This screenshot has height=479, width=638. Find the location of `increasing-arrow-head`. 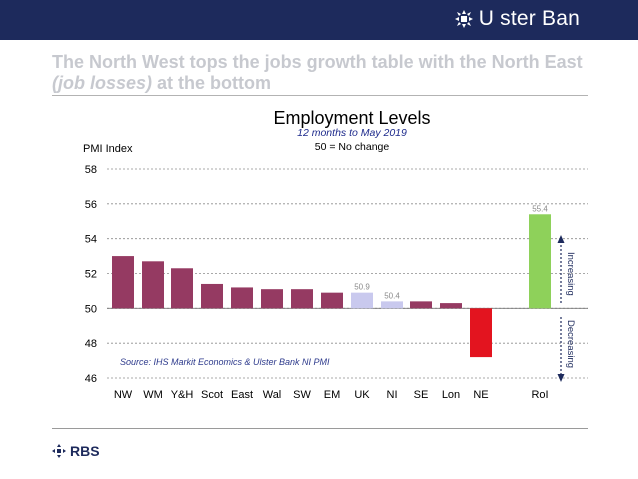

increasing-arrow-head is located at coordinates (561, 239).